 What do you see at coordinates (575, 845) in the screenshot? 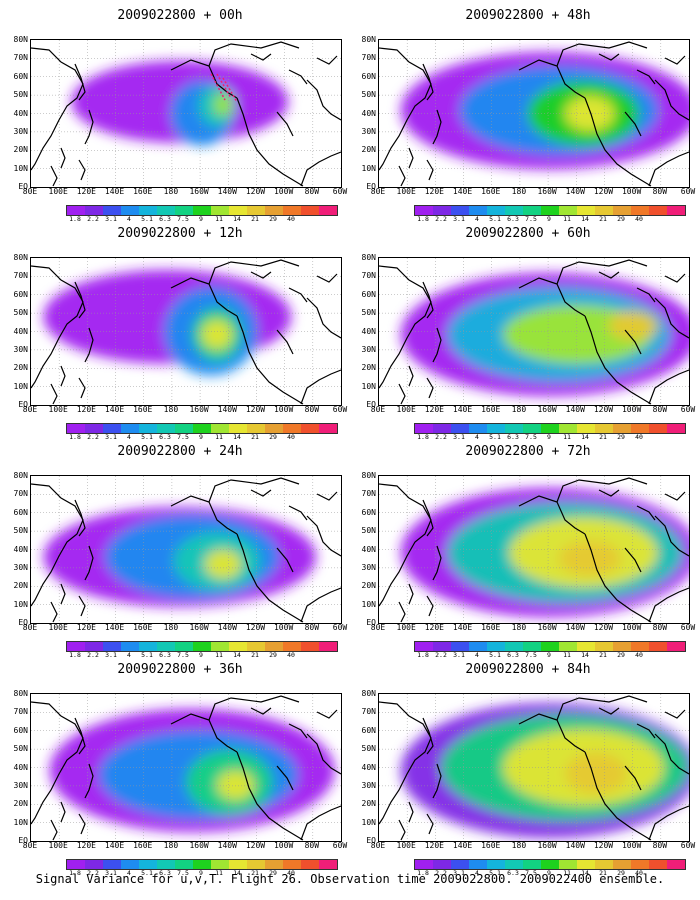
I see `lon-tick-label: 140W` at bounding box center [575, 845].